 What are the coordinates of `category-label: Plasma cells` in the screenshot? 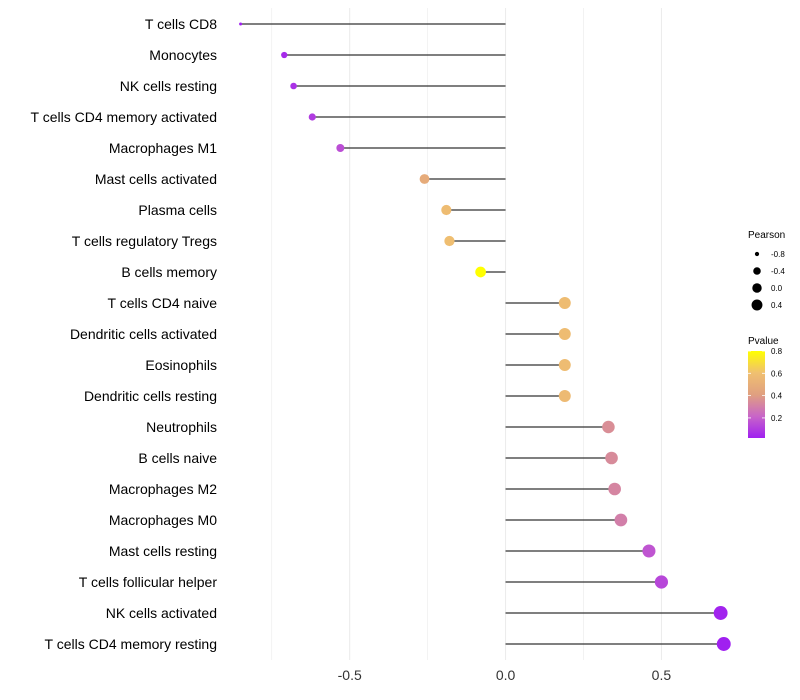 It's located at (177, 210).